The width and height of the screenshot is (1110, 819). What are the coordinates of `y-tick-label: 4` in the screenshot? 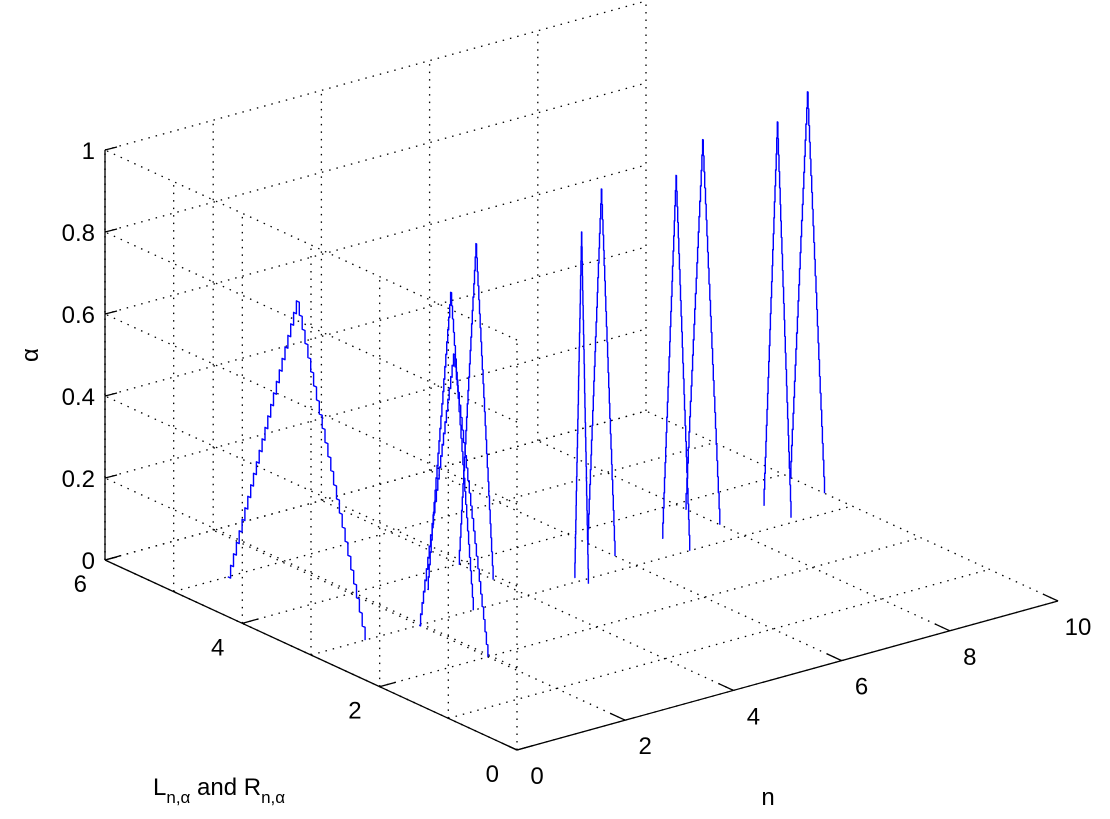 It's located at (217, 647).